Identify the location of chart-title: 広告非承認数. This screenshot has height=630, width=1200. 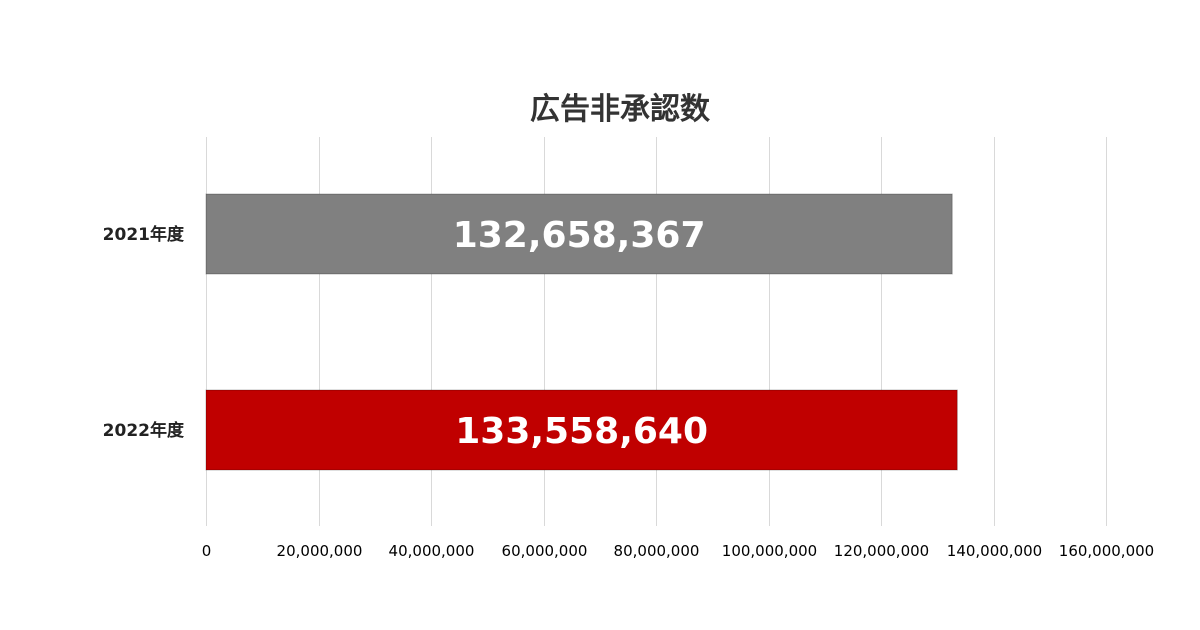
(620, 109).